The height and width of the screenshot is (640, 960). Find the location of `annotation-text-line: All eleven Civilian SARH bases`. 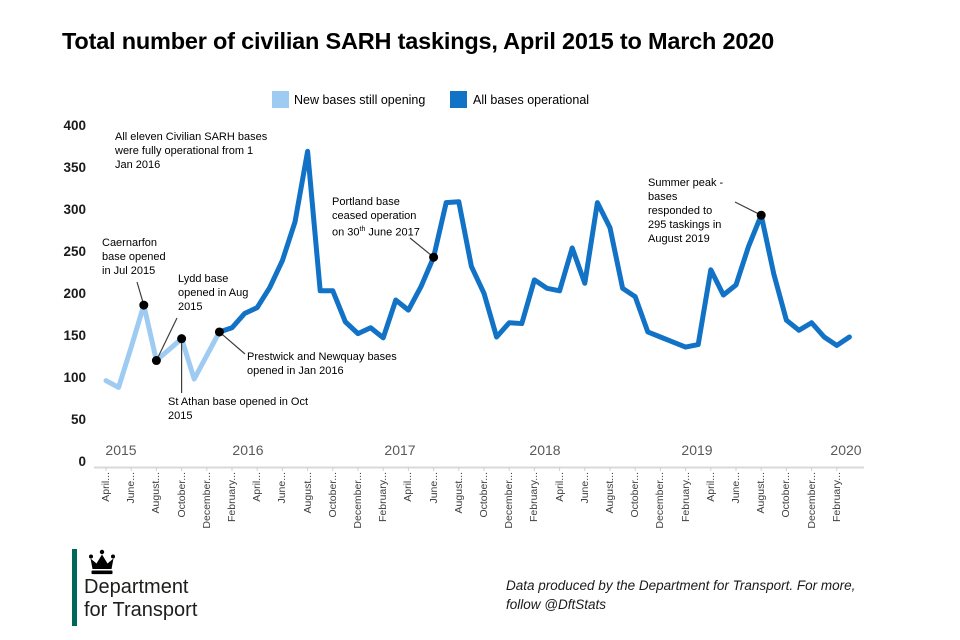

annotation-text-line: All eleven Civilian SARH bases is located at coordinates (191, 137).